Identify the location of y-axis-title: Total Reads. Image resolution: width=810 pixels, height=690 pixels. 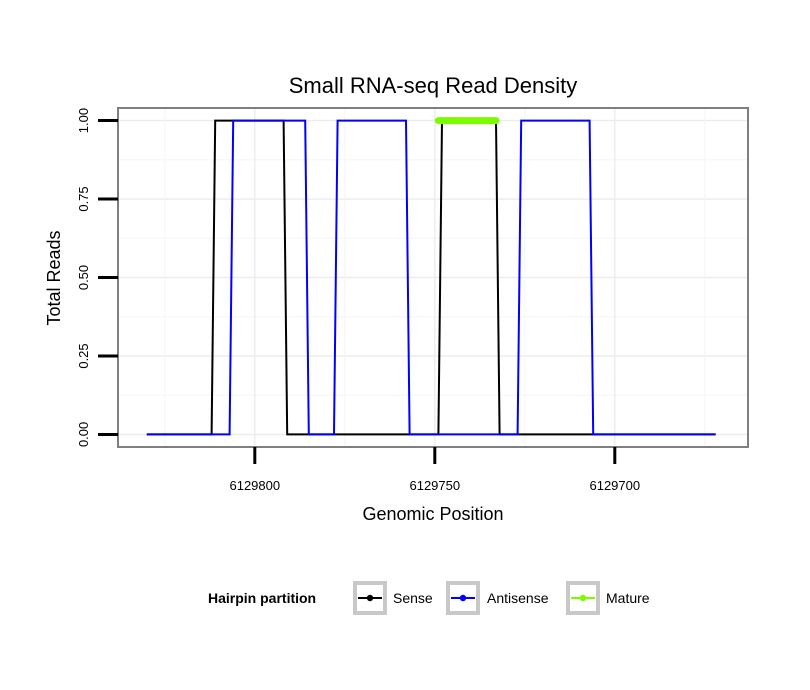
(54, 277).